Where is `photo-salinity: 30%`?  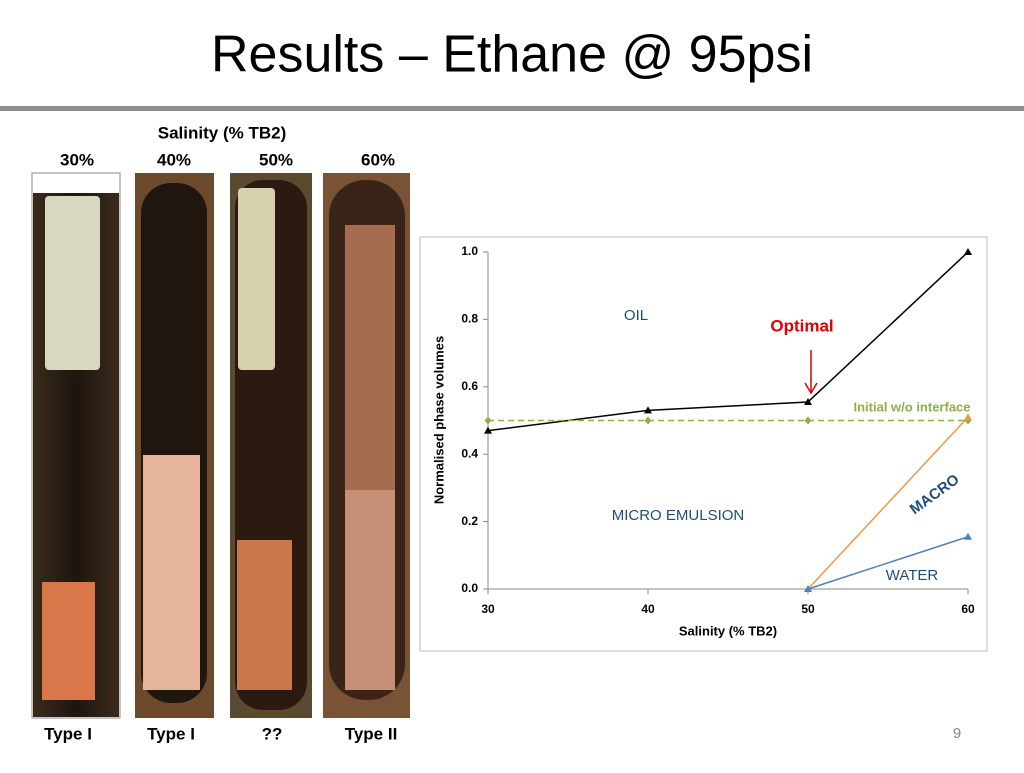
photo-salinity: 30% is located at coordinates (77, 159).